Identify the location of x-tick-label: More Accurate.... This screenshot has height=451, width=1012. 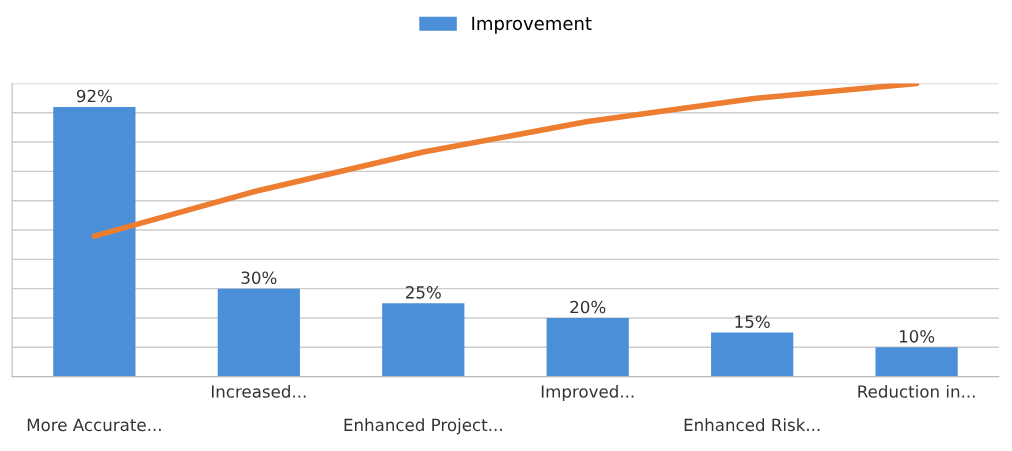
(94, 425).